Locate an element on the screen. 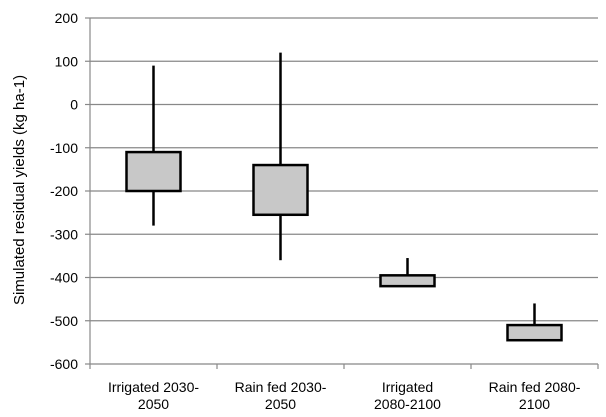 This screenshot has height=417, width=606. y-tick-label: 0 is located at coordinates (74, 105).